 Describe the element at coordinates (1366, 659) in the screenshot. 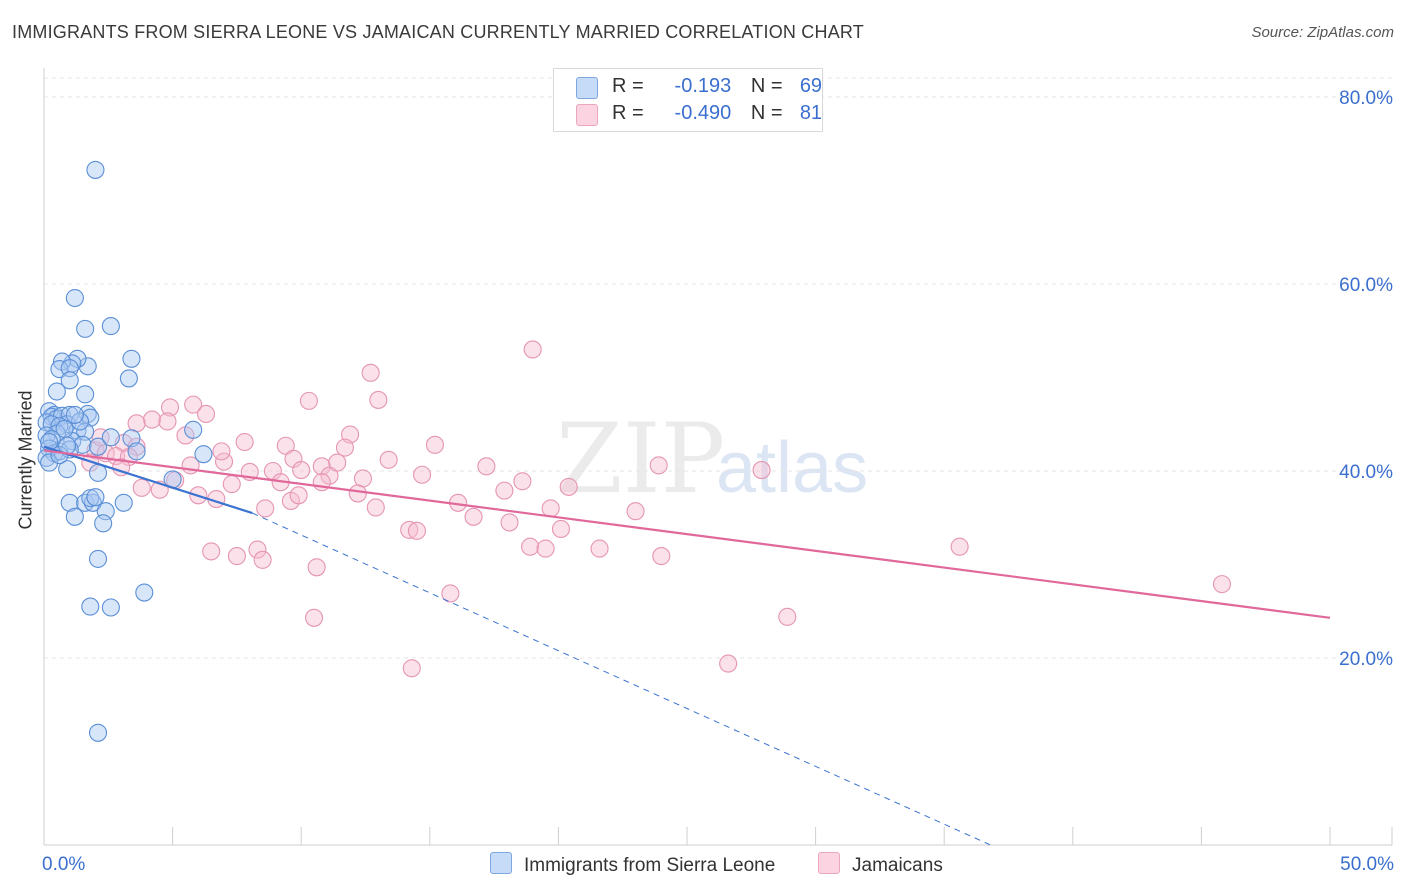

I see `y-tick-label: 20.0%` at that location.